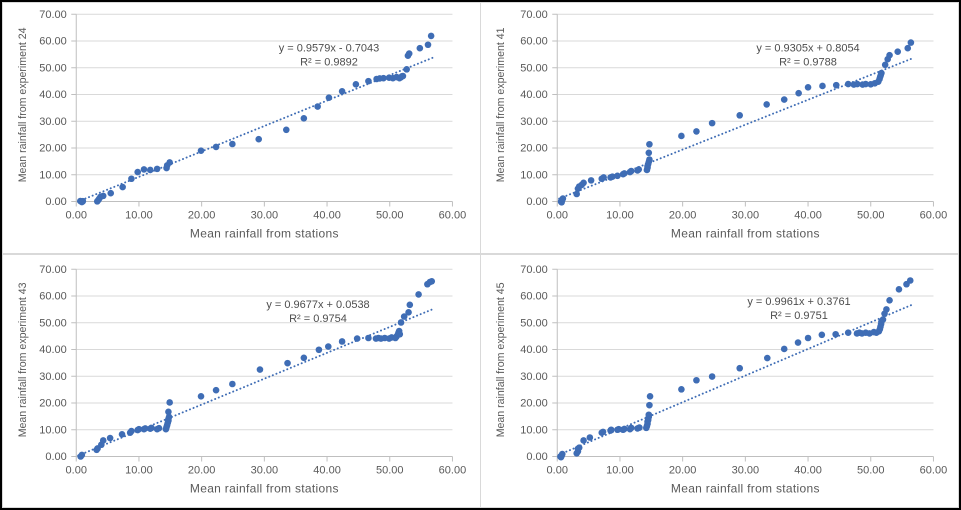 The image size is (961, 510). What do you see at coordinates (501, 359) in the screenshot?
I see `svg-text:Mean rainfall from experiment: Mean rainfall from experiment 45` at bounding box center [501, 359].